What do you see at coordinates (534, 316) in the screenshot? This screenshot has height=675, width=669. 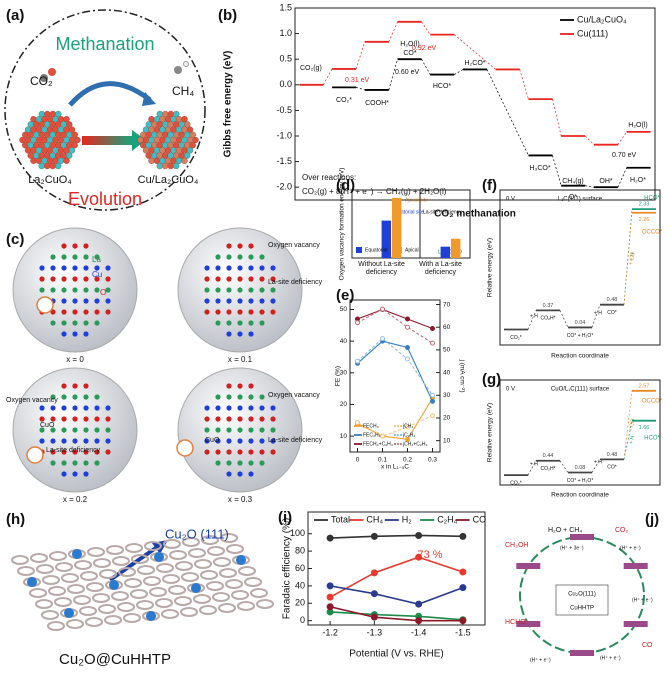 I see `step-label: + H` at bounding box center [534, 316].